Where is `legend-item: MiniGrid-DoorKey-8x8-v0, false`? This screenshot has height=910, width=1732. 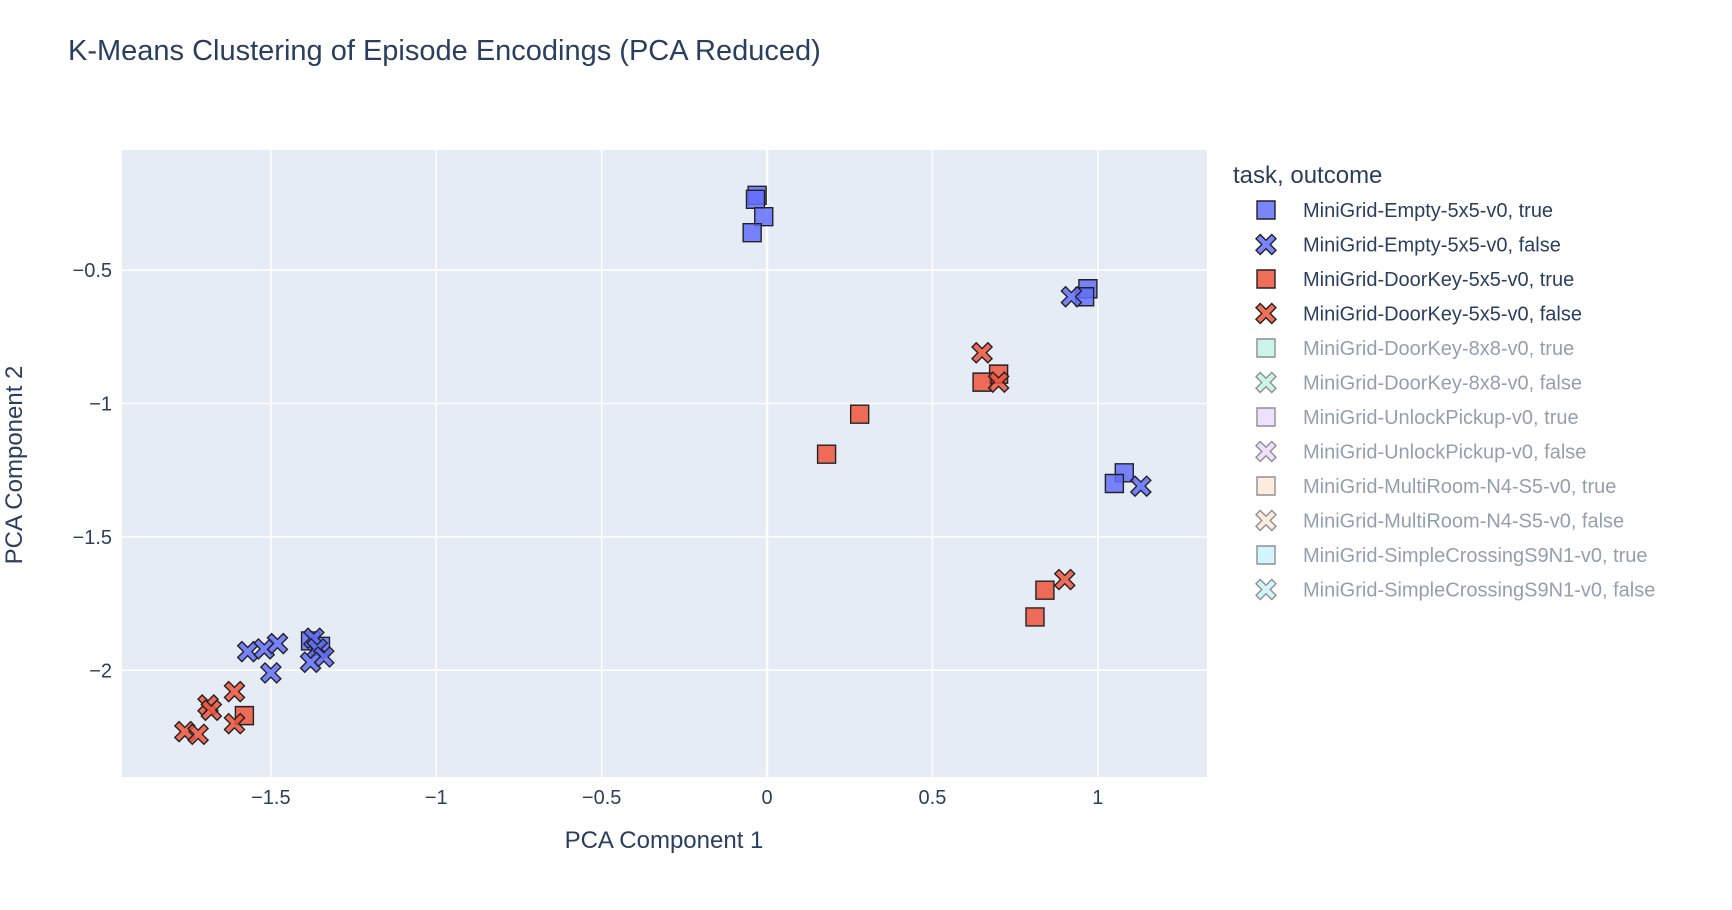 legend-item: MiniGrid-DoorKey-8x8-v0, false is located at coordinates (1418, 383).